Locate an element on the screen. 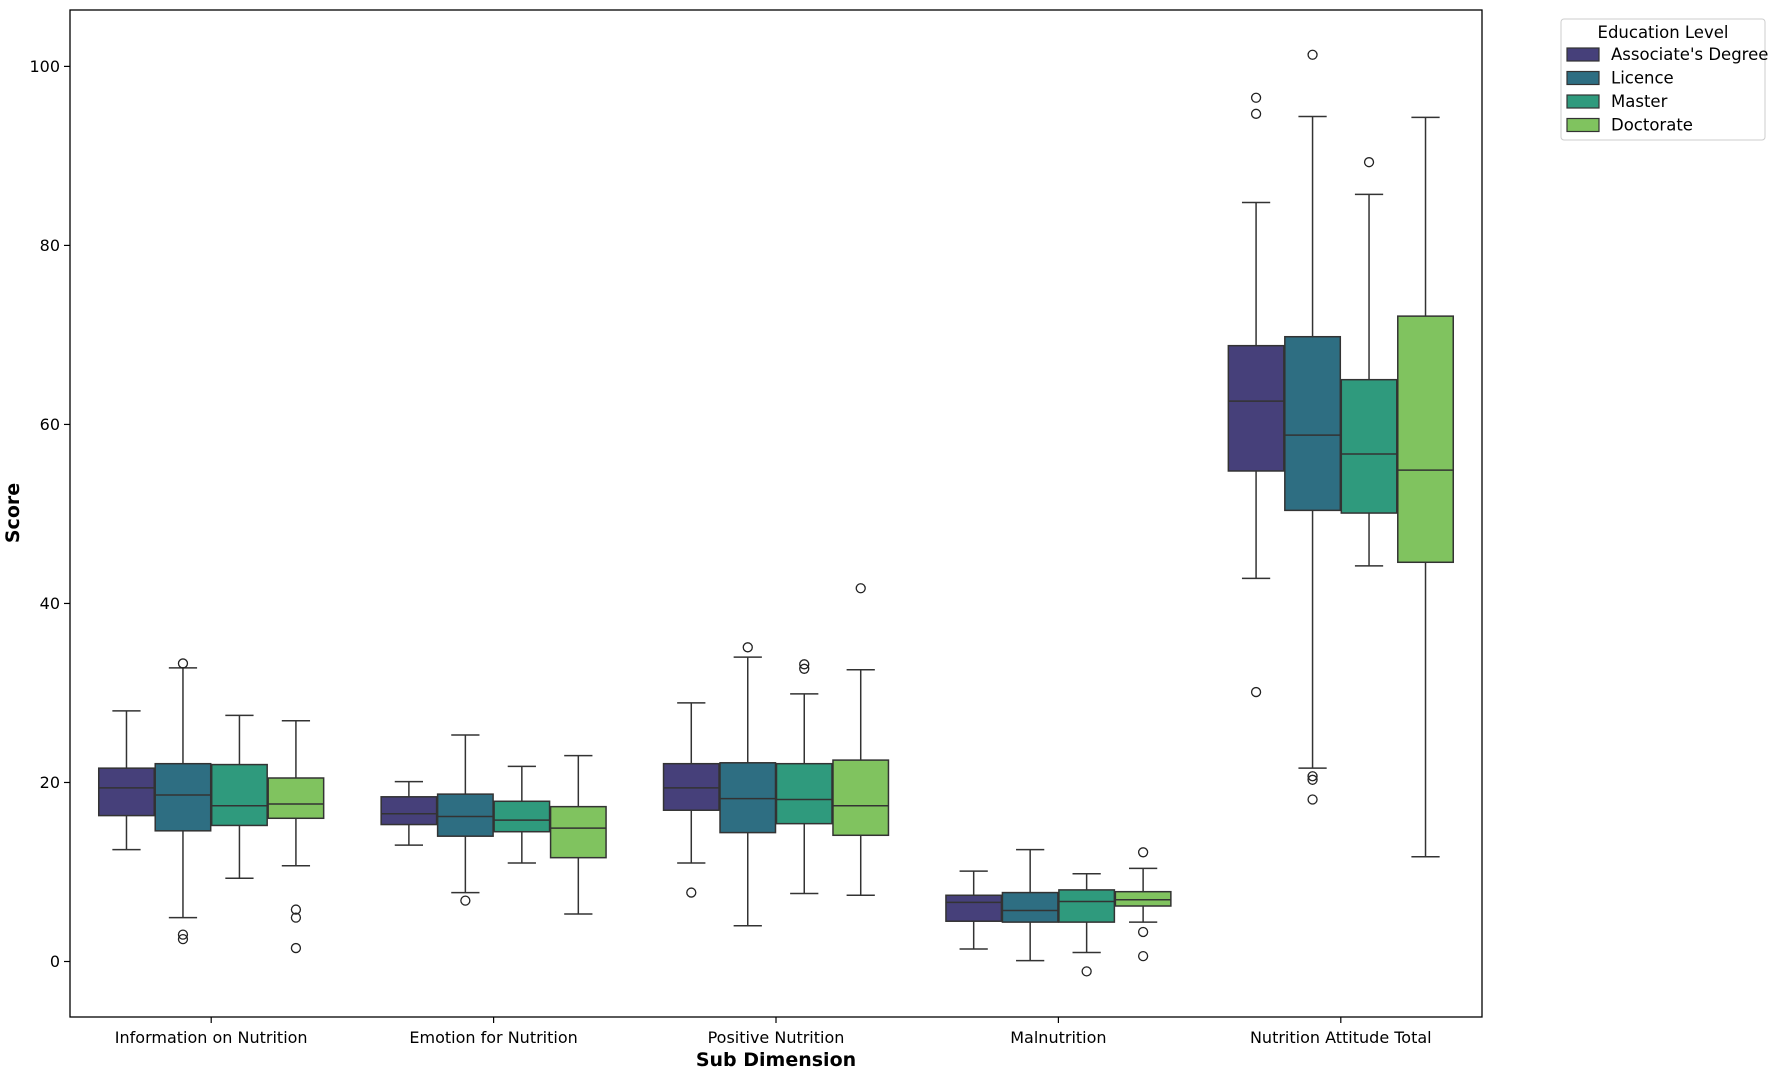 The width and height of the screenshot is (1772, 1071). x-axis-label: Sub Dimension is located at coordinates (776, 1060).